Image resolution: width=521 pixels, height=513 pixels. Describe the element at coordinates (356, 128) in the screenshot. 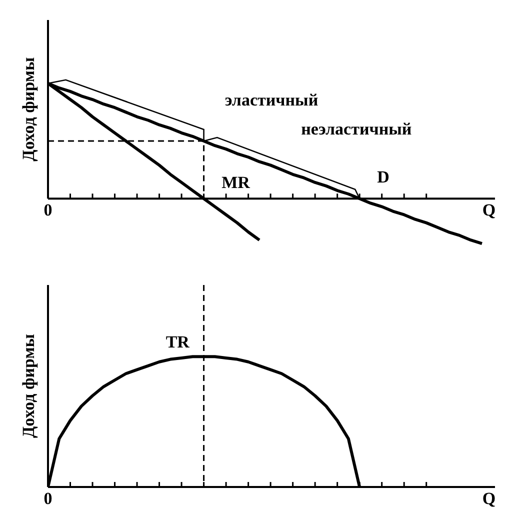

I see `annotation: неэластичный` at that location.